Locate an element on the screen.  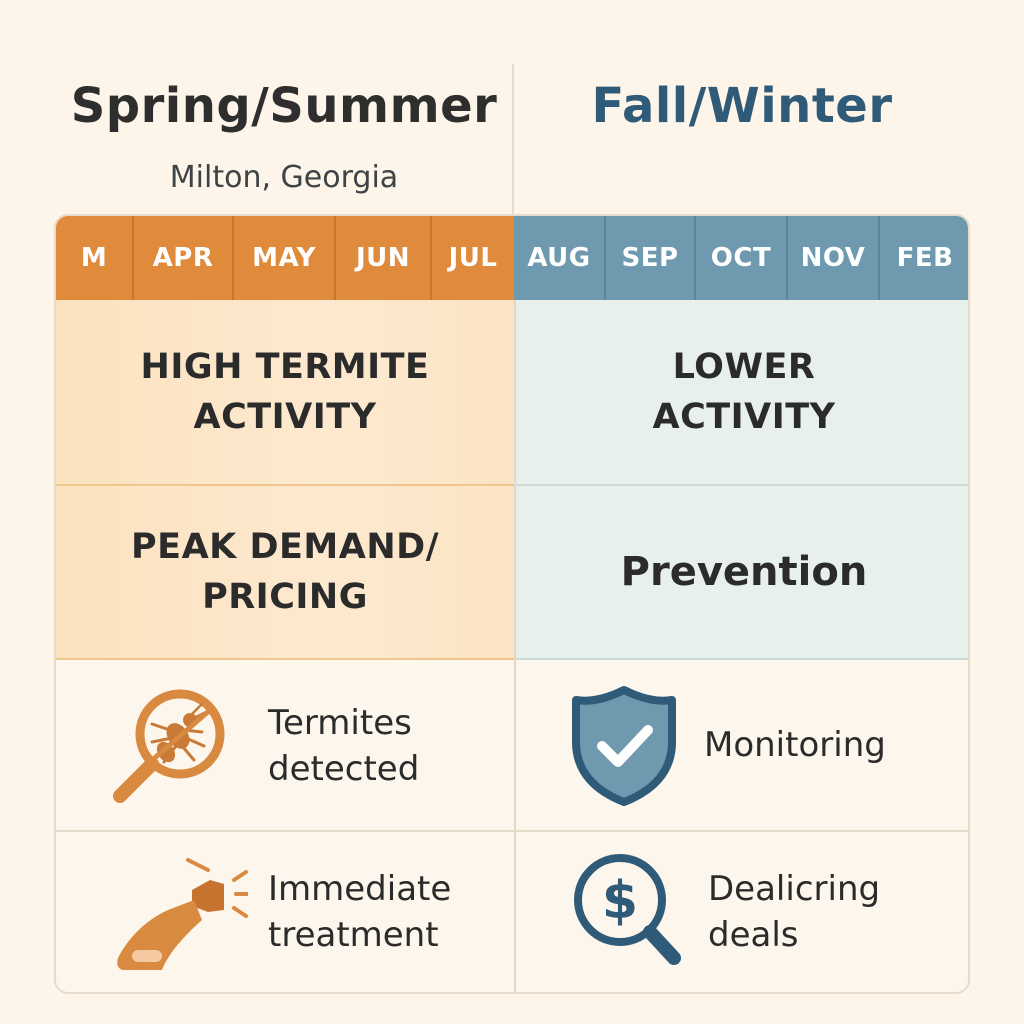
month-cell: NOV is located at coordinates (834, 258).